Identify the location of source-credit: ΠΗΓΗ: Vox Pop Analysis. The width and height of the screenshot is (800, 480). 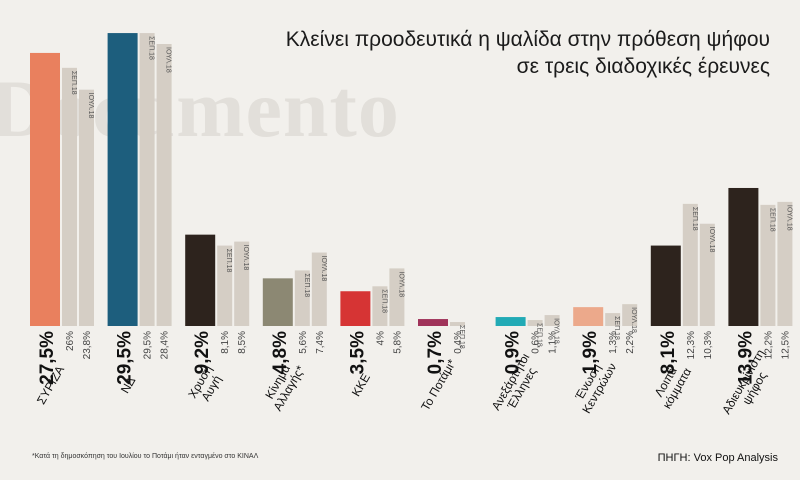
(717, 458).